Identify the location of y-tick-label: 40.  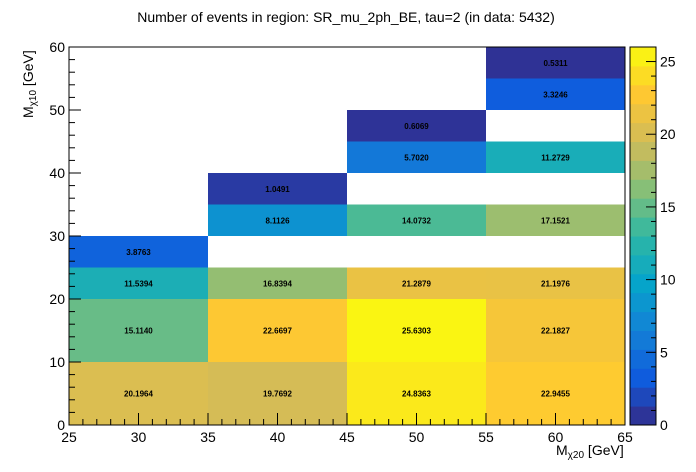
(57, 173).